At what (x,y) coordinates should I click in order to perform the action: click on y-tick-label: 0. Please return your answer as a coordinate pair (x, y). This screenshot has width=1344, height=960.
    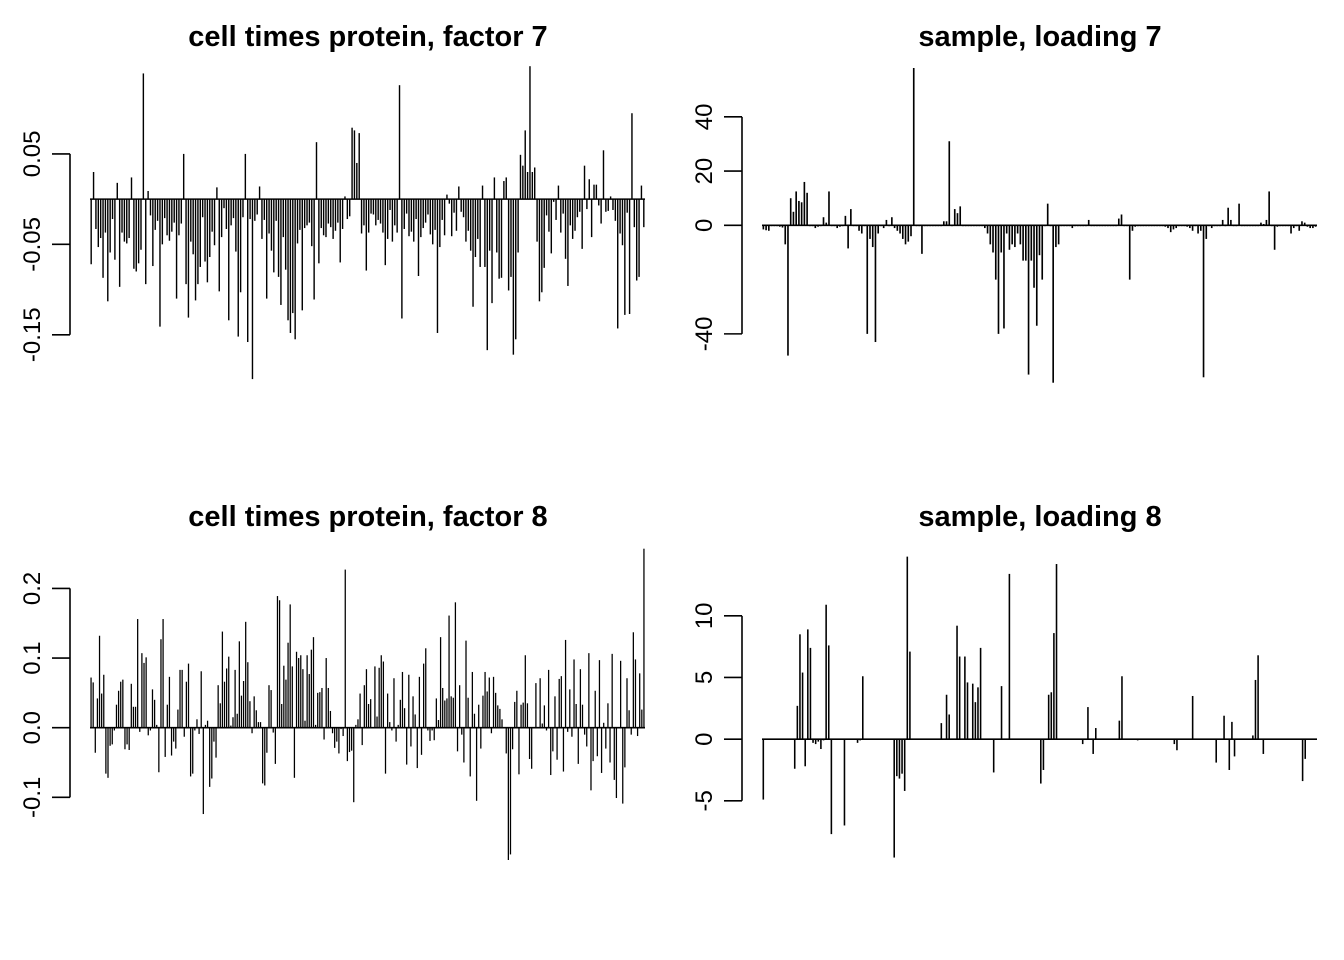
    Looking at the image, I should click on (704, 738).